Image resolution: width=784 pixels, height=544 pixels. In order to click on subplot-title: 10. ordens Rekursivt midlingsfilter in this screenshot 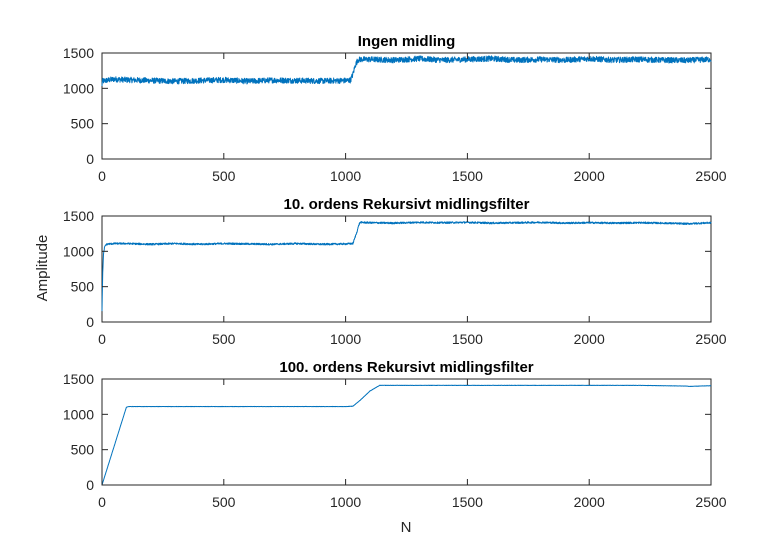, I will do `click(407, 204)`.